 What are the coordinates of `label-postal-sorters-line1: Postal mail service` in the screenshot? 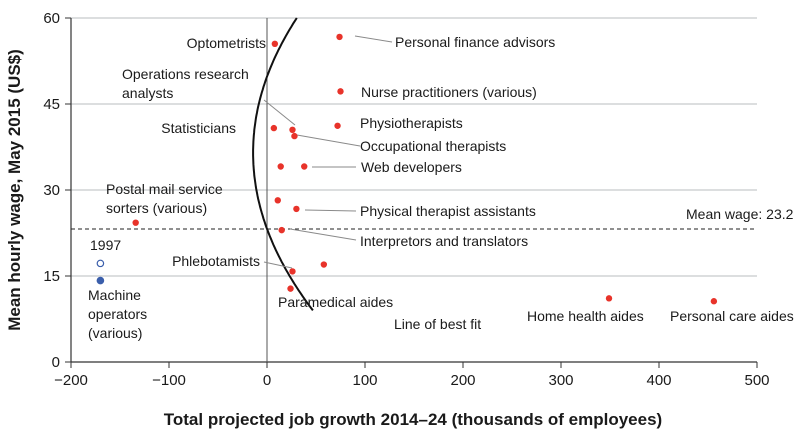 It's located at (164, 189).